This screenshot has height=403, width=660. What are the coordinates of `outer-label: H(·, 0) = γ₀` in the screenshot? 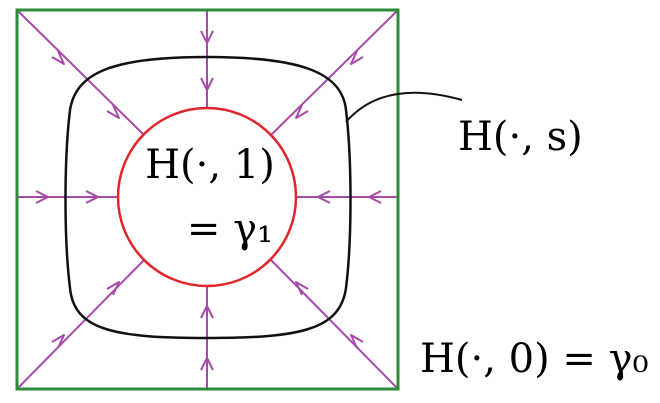 It's located at (534, 359).